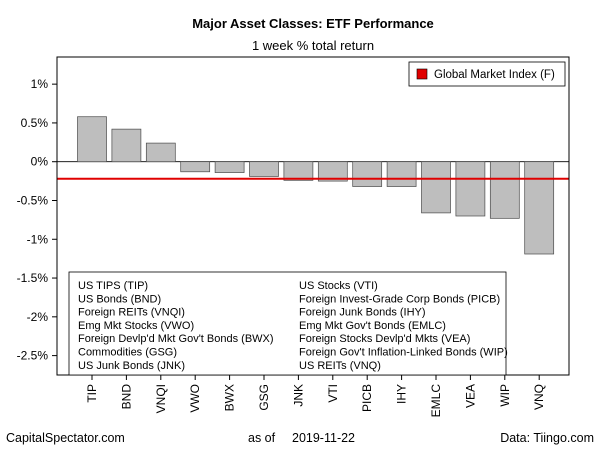  I want to click on footer-data-source: Data: Tiingo.com, so click(547, 438).